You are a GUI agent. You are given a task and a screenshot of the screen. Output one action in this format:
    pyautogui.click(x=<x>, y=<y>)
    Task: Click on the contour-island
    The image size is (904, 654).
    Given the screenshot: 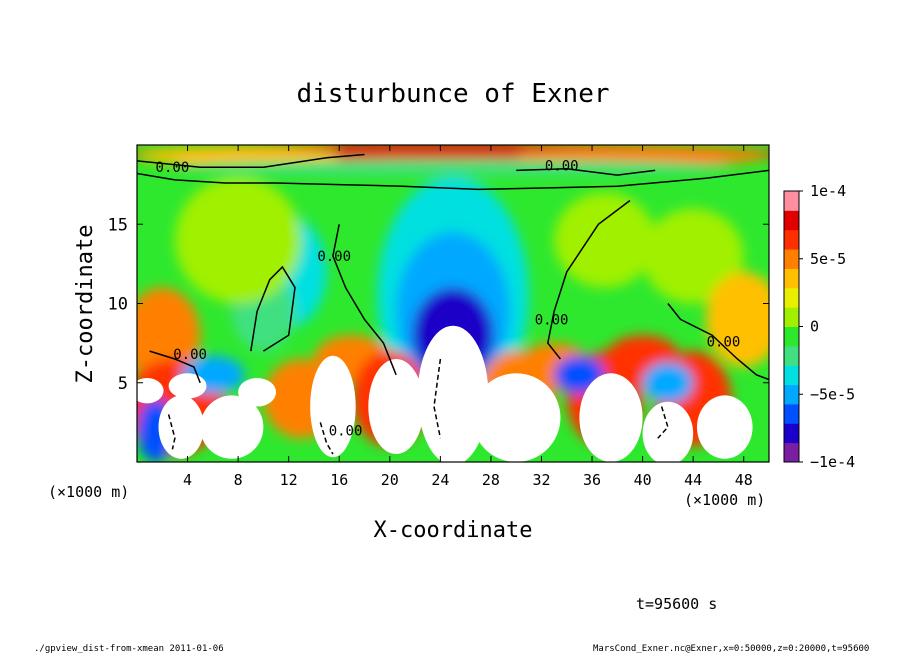 What is the action you would take?
    pyautogui.click(x=273, y=308)
    